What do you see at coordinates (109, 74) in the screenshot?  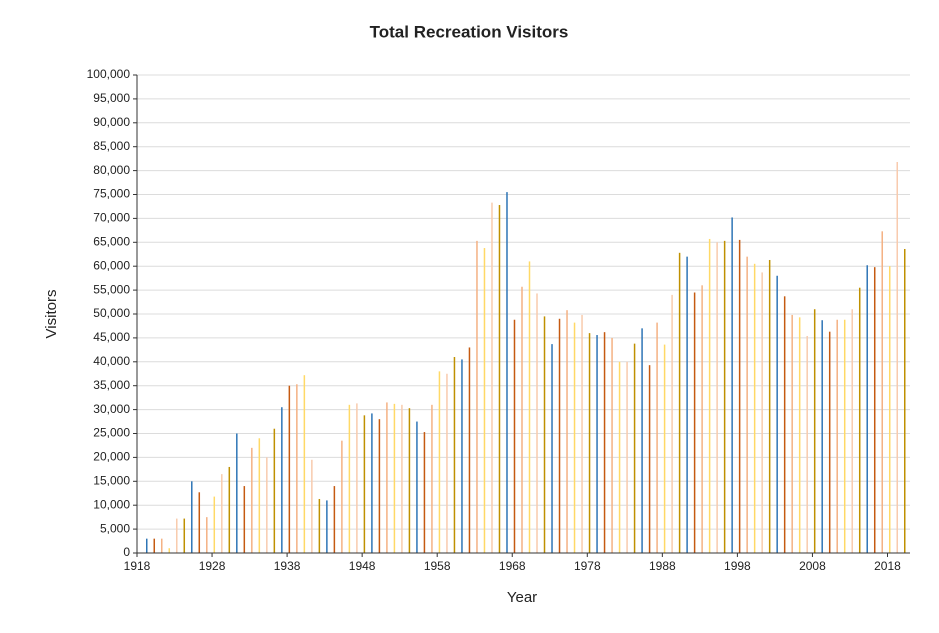 I see `y-tick-label: 100,000` at bounding box center [109, 74].